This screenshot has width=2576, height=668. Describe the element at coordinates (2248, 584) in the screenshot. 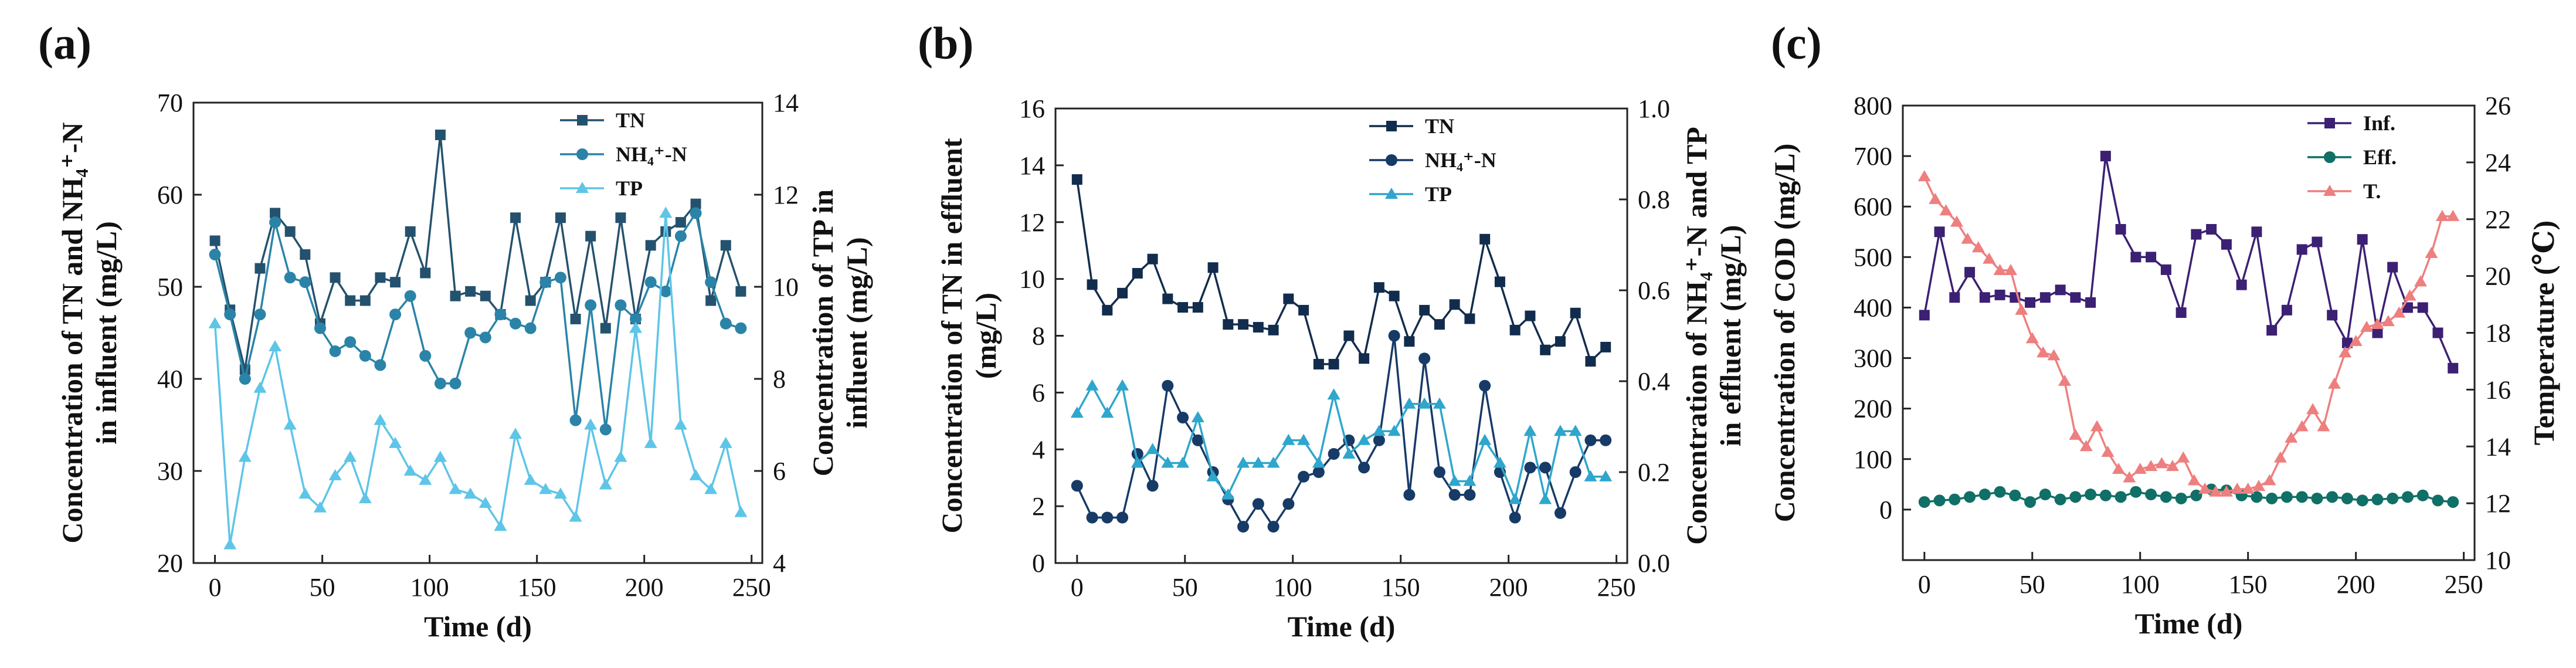

I see `x-tick-label: 150` at that location.